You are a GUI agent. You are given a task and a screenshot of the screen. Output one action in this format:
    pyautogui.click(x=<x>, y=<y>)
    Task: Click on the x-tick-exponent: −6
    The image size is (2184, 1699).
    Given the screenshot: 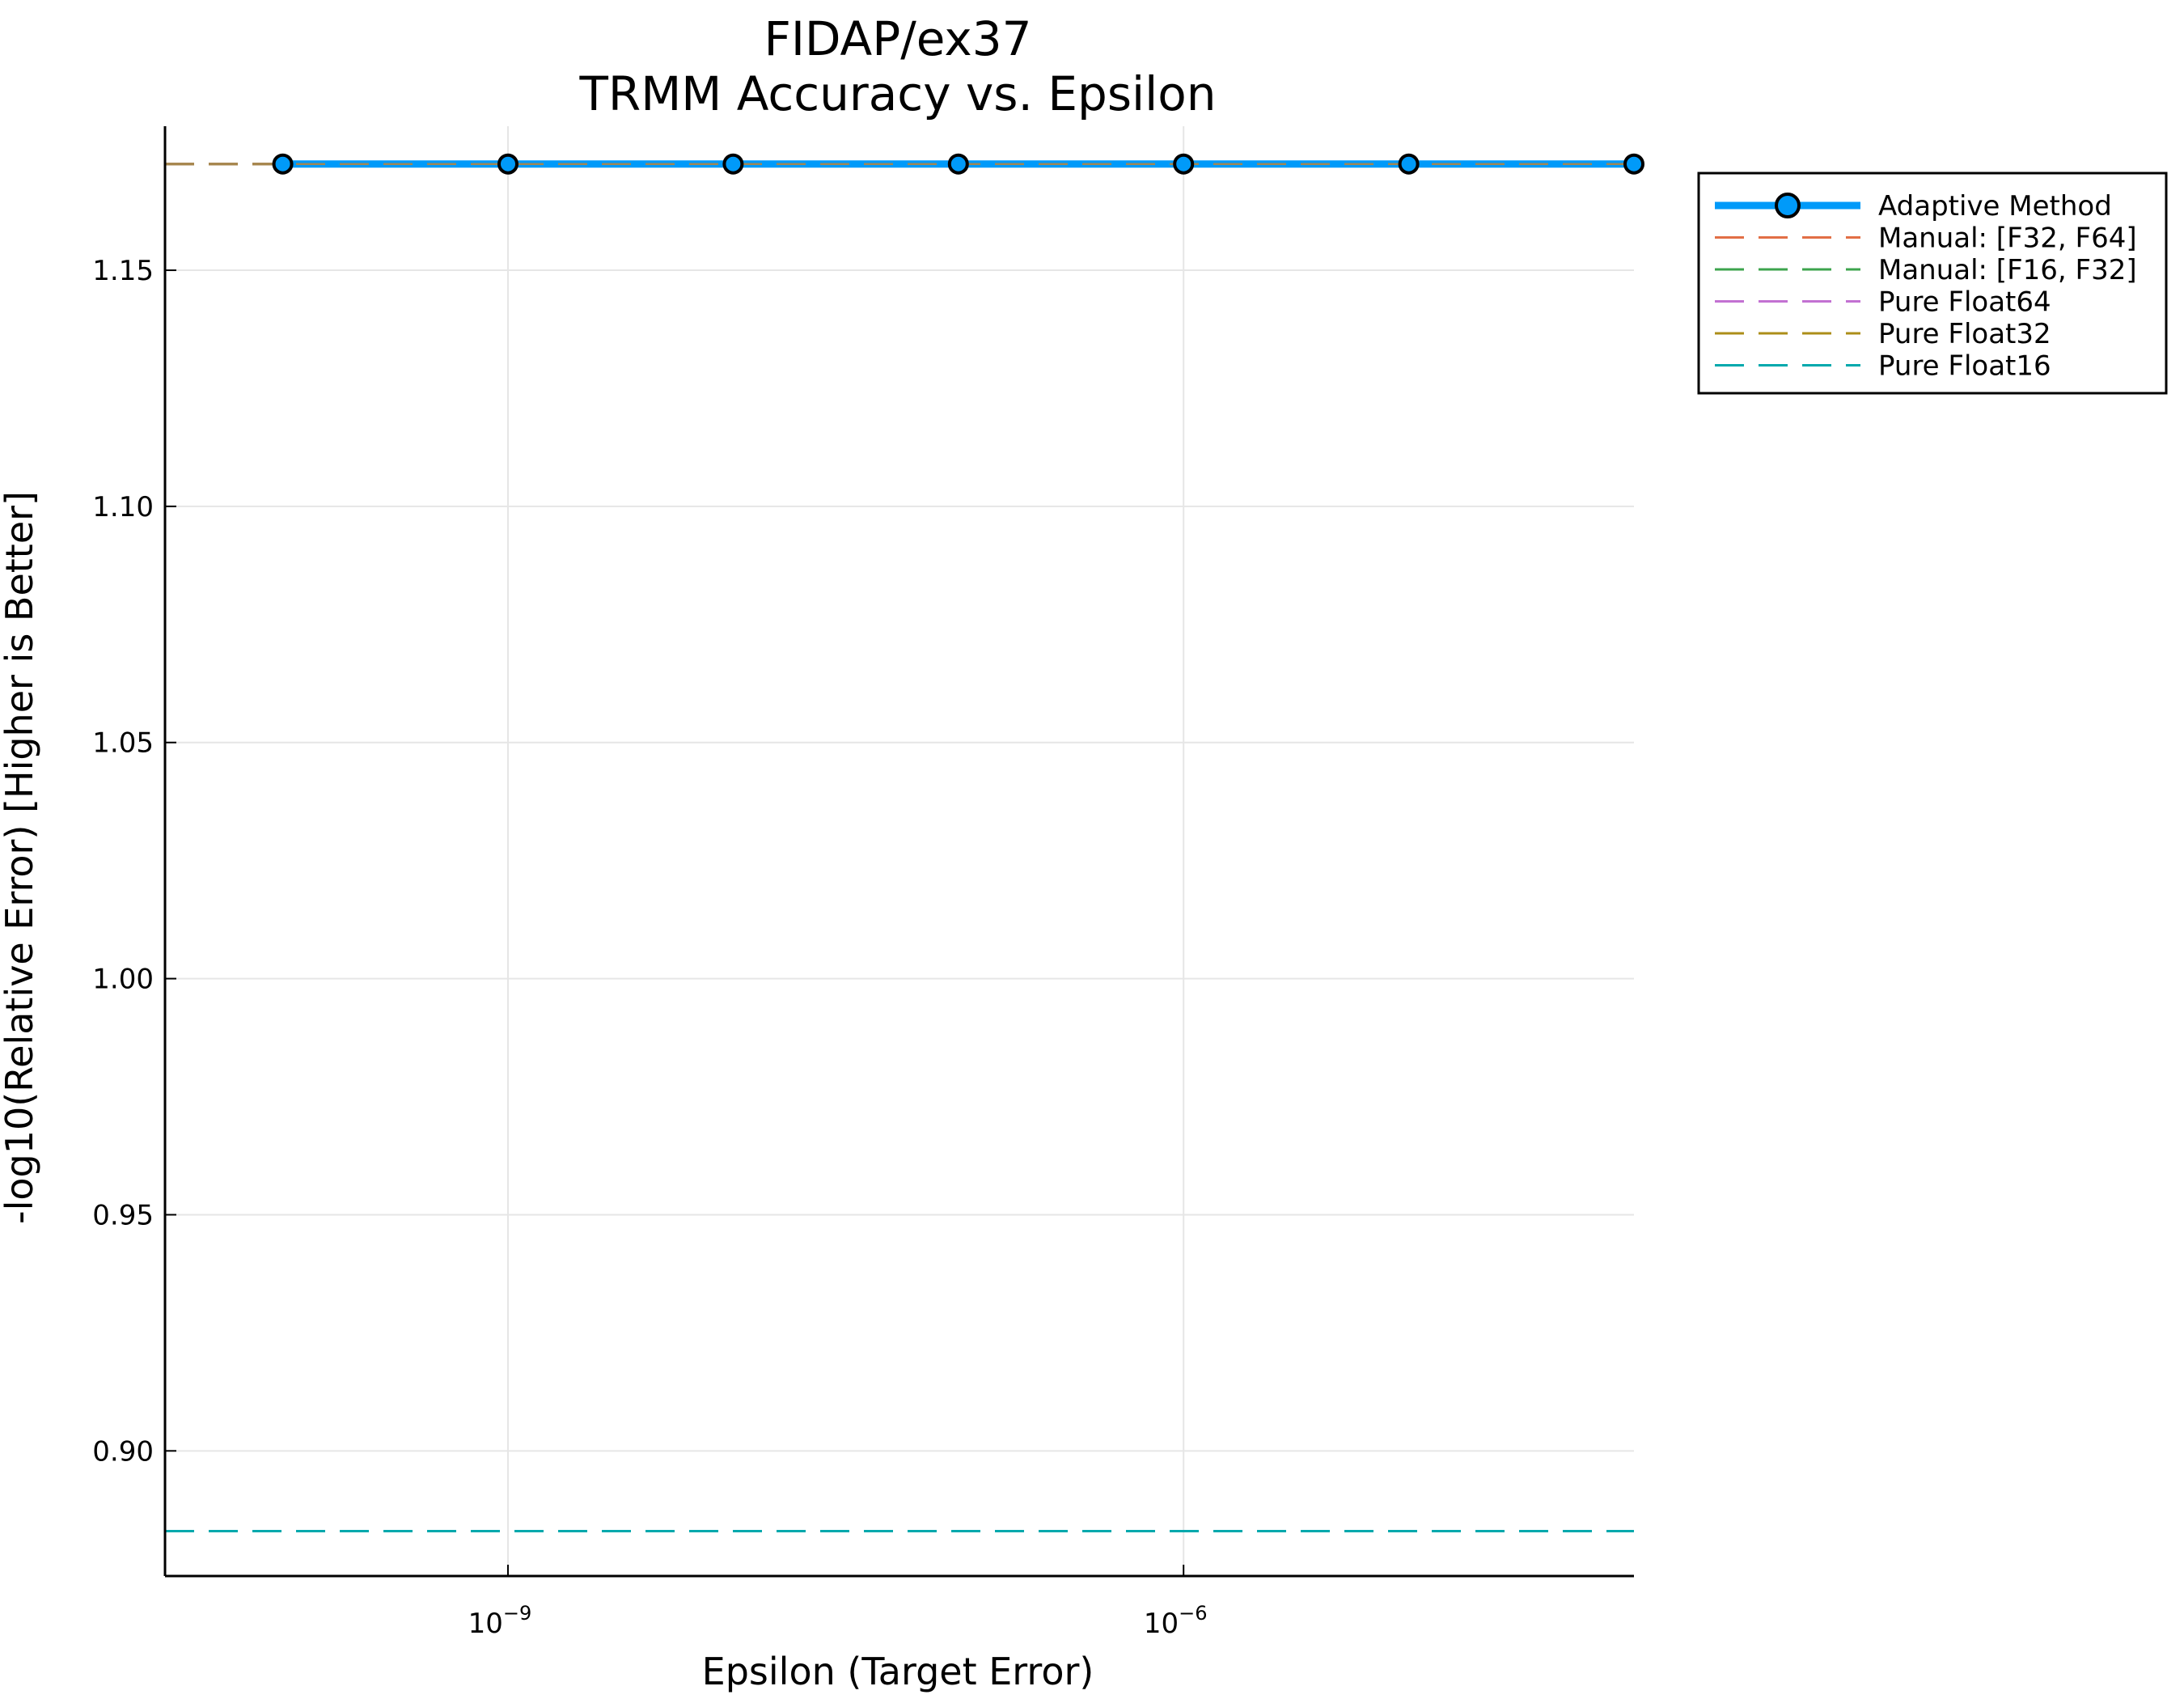 What is the action you would take?
    pyautogui.click(x=1193, y=1613)
    